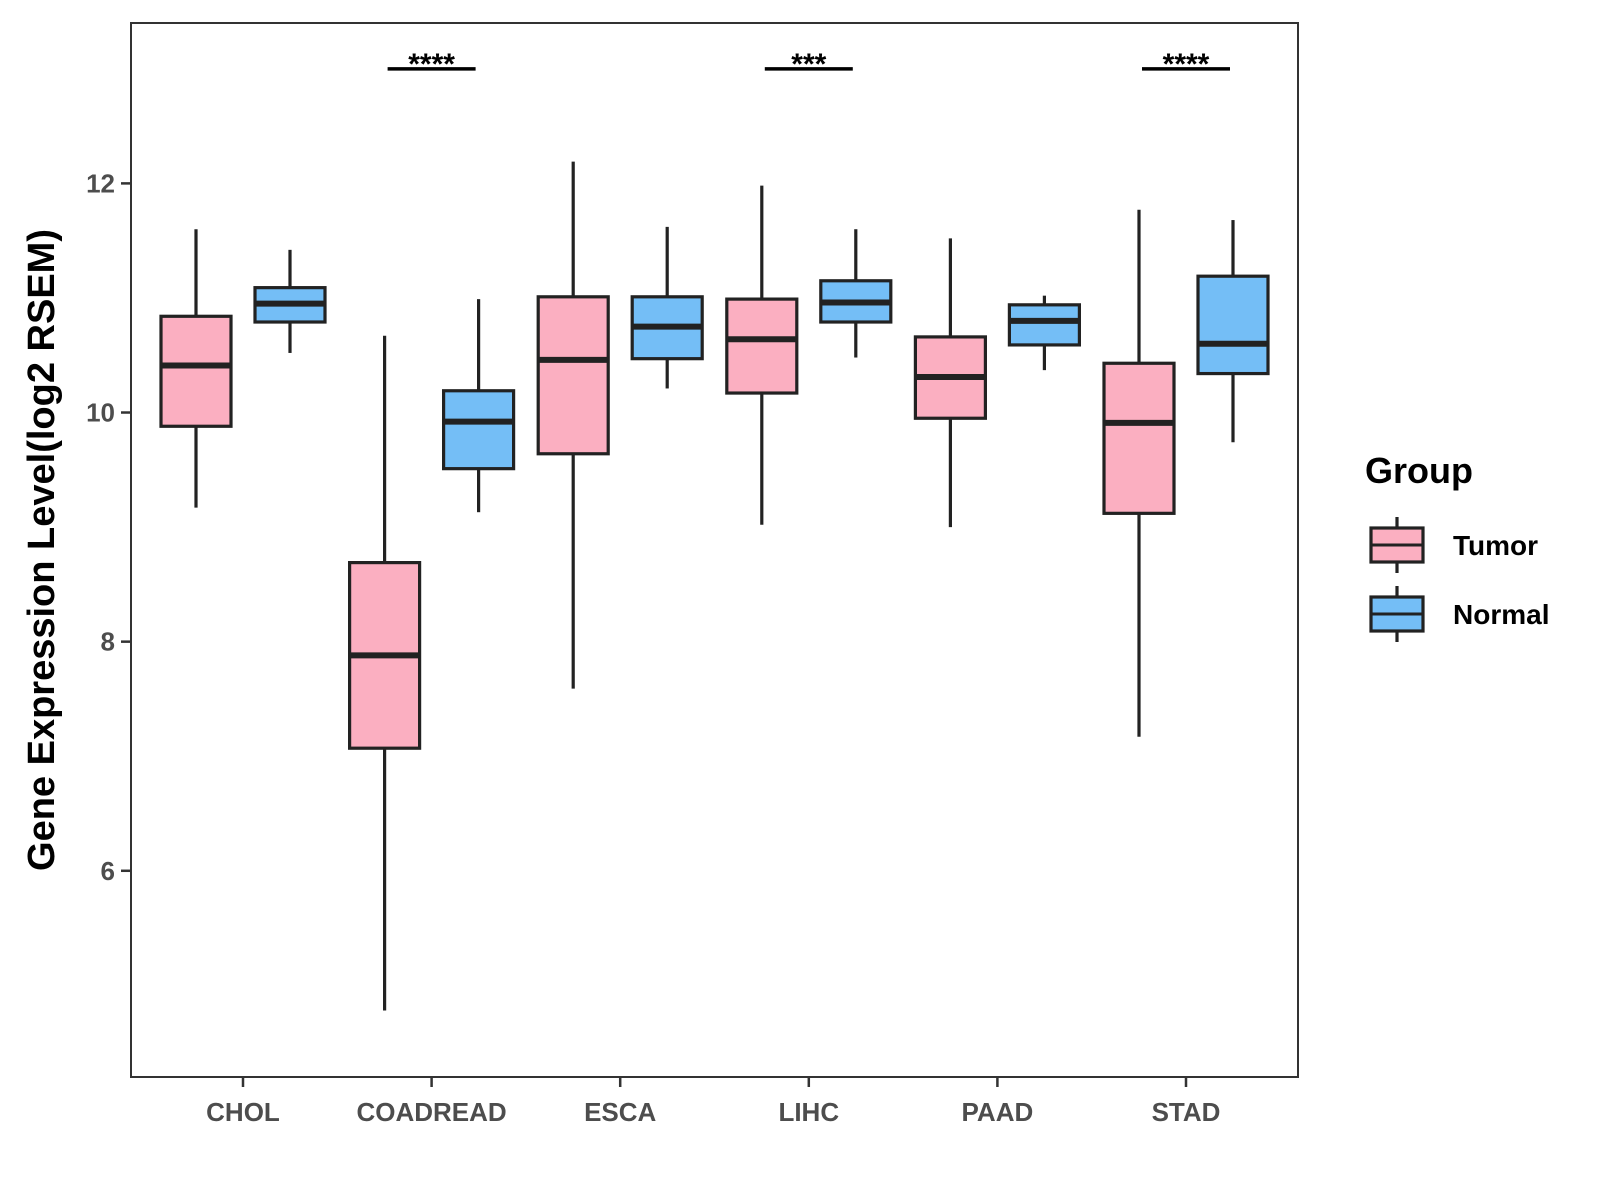 The height and width of the screenshot is (1200, 1600). I want to click on box-tumor-coadread, so click(385, 673).